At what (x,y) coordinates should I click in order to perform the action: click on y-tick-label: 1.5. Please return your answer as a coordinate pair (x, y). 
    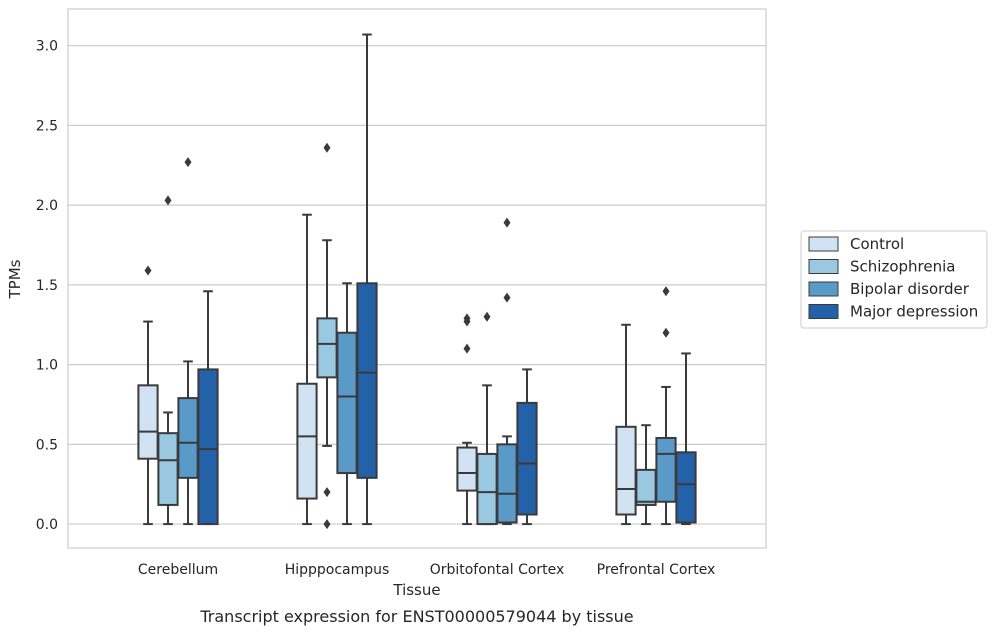
    Looking at the image, I should click on (47, 286).